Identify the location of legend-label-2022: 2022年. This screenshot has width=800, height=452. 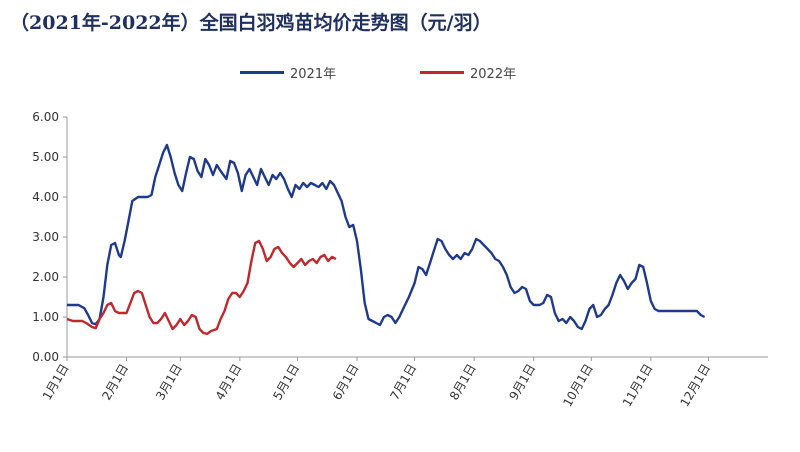
(493, 74).